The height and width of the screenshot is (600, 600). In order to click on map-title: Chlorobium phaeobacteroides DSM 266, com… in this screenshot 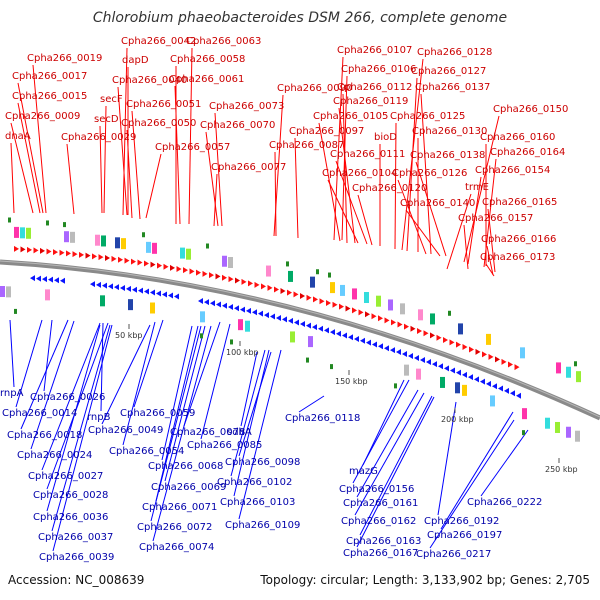, I will do `click(300, 18)`.